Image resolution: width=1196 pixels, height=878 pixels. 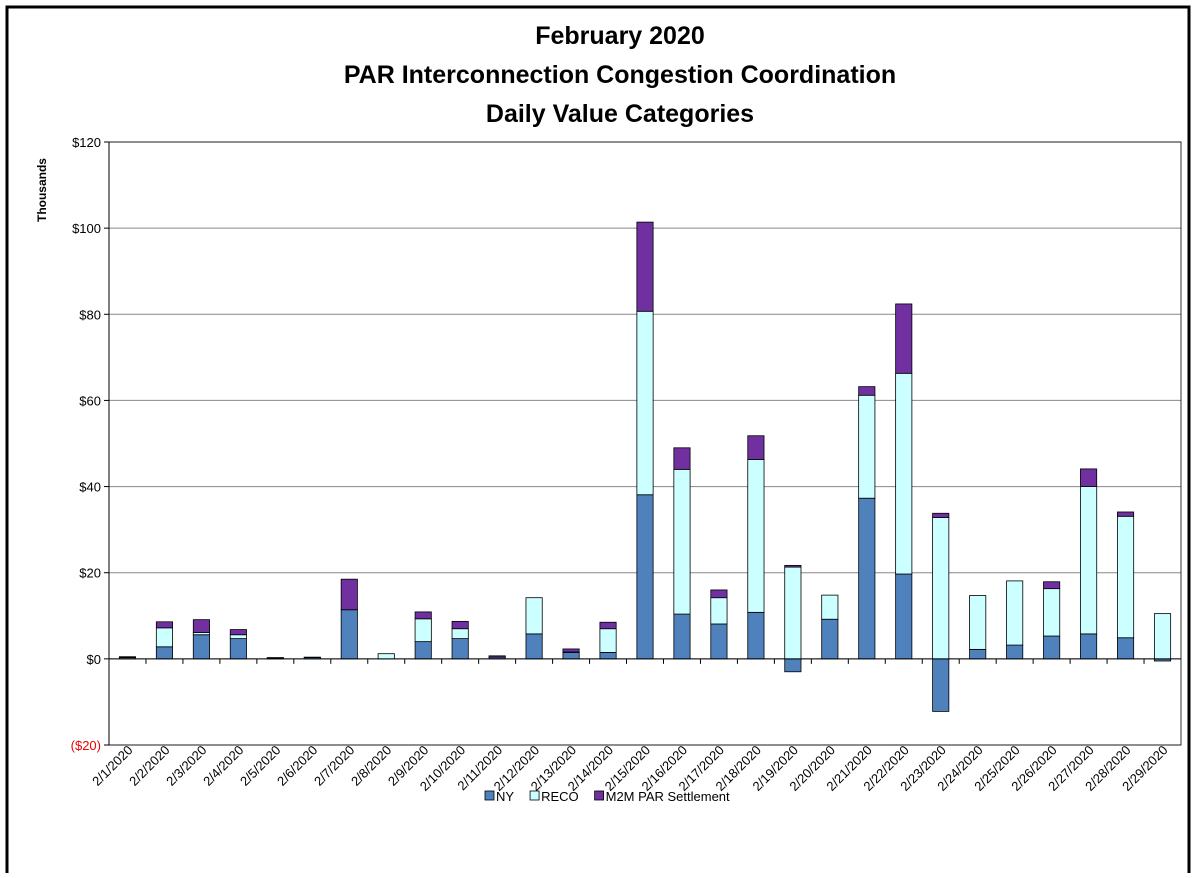 What do you see at coordinates (86, 142) in the screenshot?
I see `y-tick-label: $120` at bounding box center [86, 142].